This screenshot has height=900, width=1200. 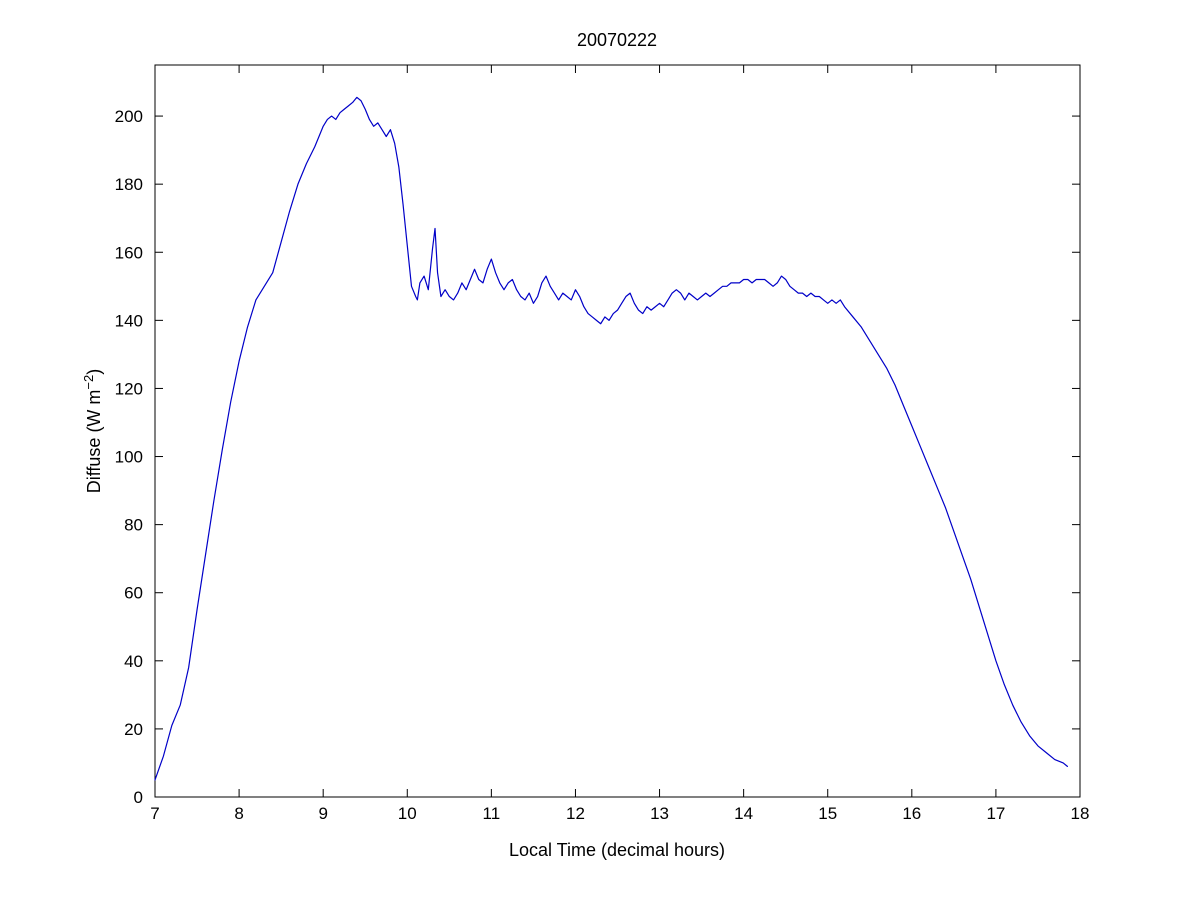 I want to click on x-tick-label: 9, so click(x=322, y=813).